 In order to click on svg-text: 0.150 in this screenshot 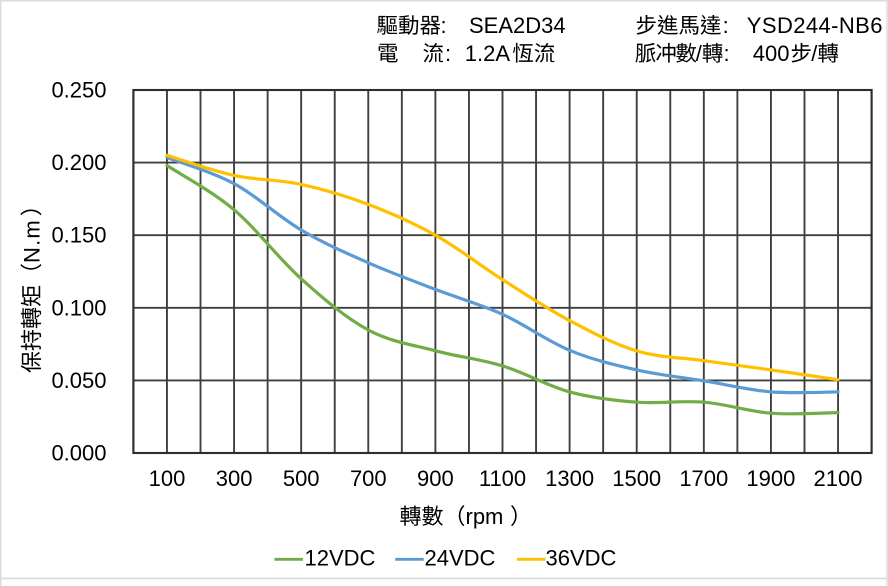, I will do `click(78, 235)`.